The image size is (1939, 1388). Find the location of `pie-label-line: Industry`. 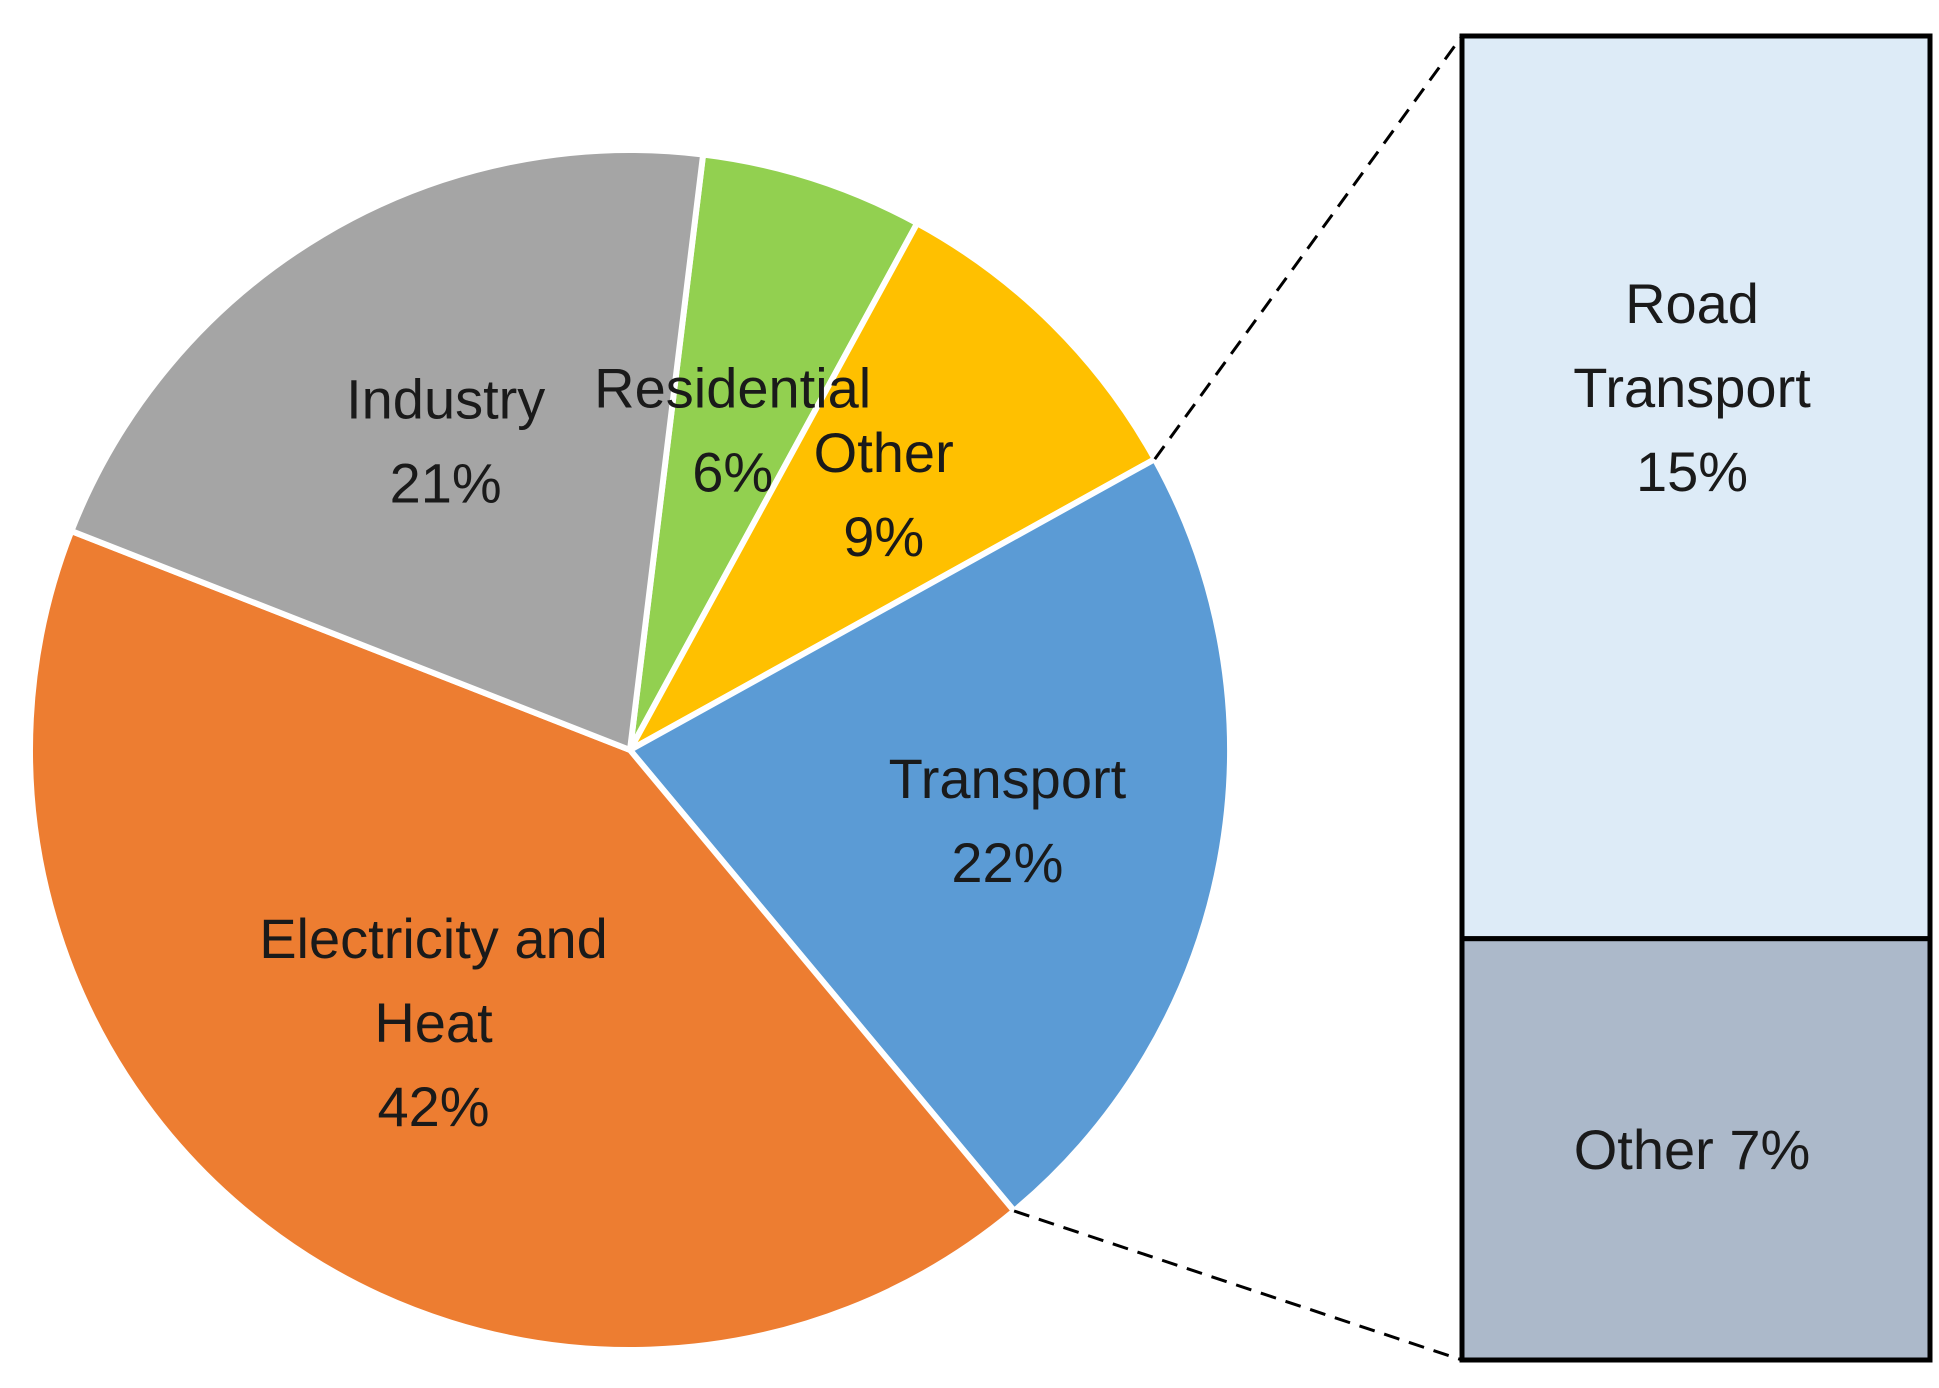

pie-label-line: Industry is located at coordinates (445, 398).